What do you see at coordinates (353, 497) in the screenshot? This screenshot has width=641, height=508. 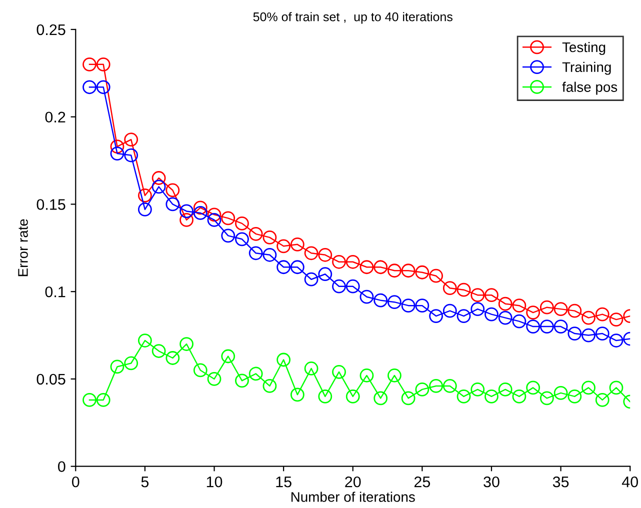 I see `x-axis-title: Number of iterations` at bounding box center [353, 497].